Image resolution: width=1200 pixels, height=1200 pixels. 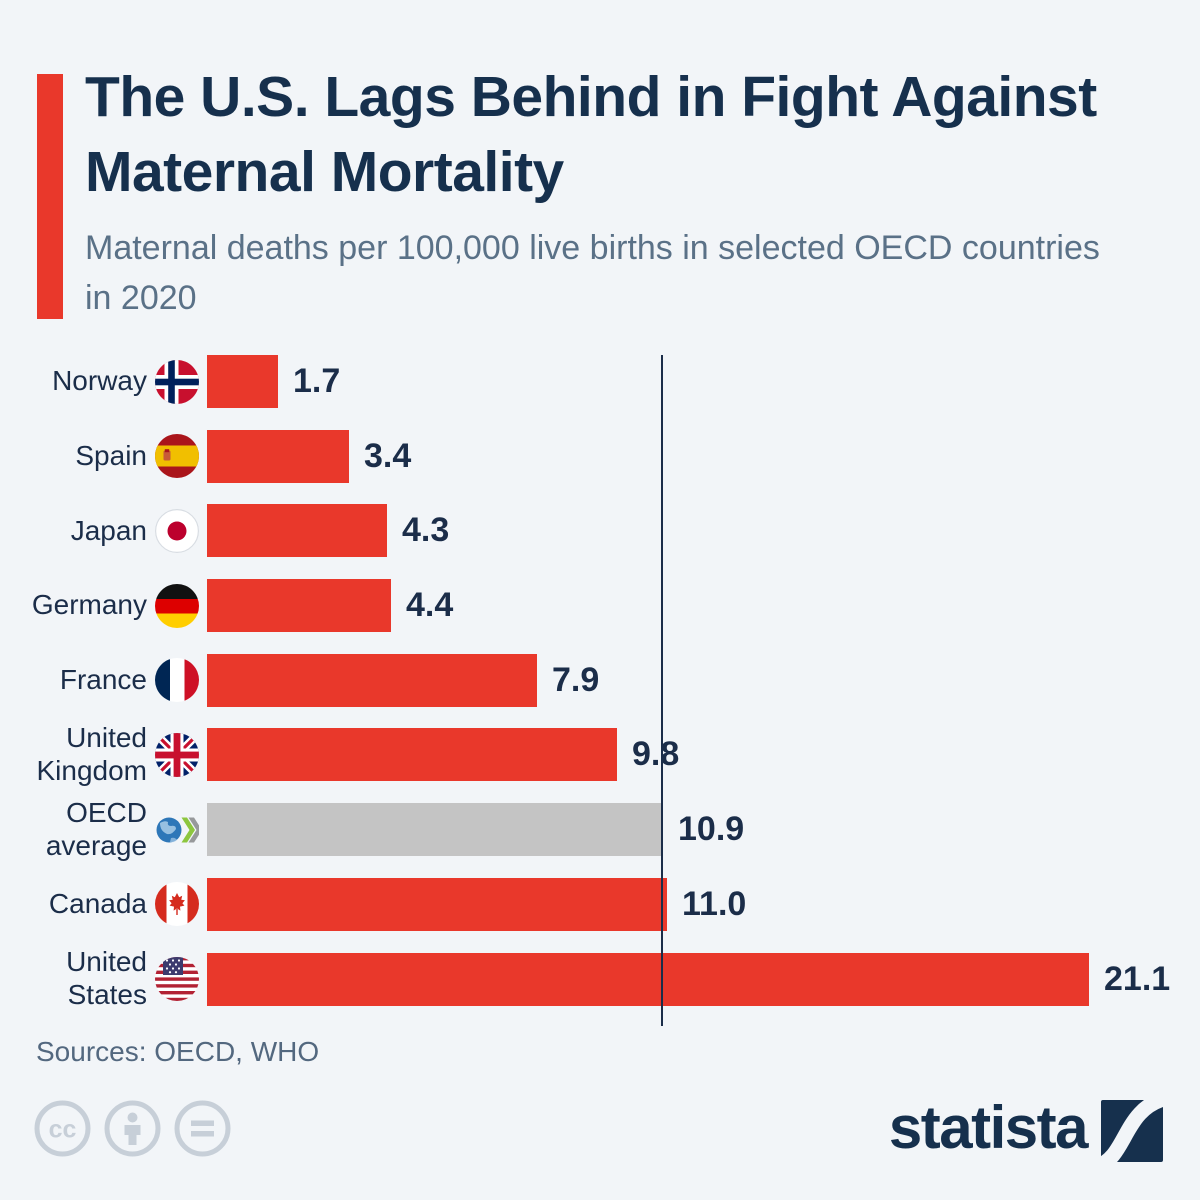 I want to click on bar-row-germany: Germany 4.4, so click(x=600, y=606).